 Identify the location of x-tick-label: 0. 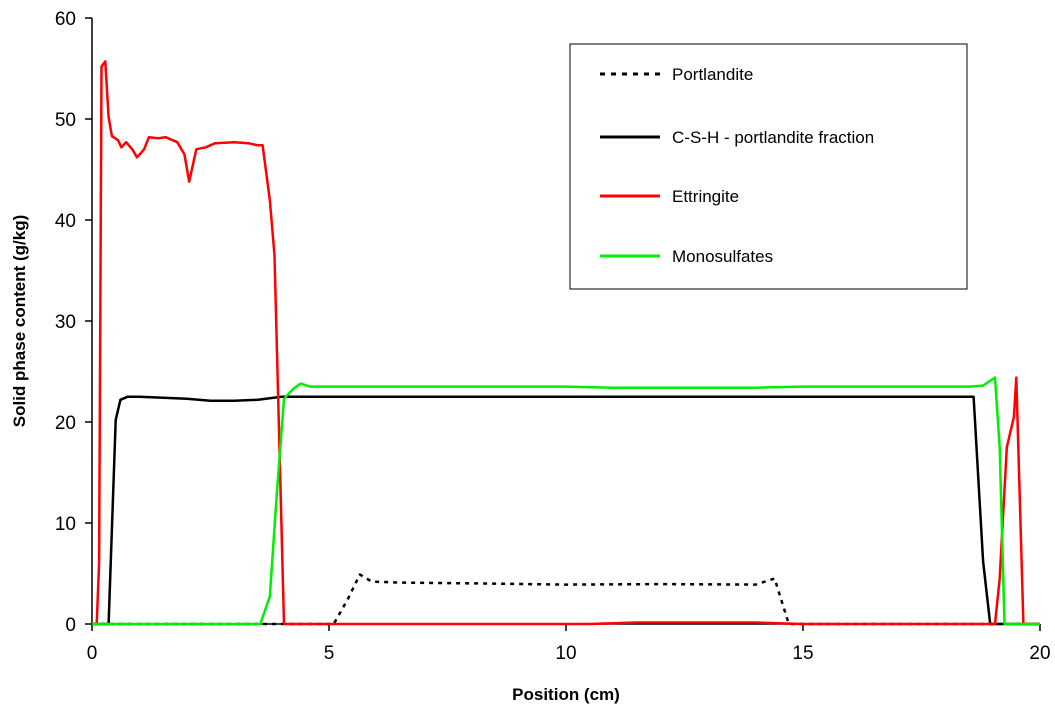
(92, 653).